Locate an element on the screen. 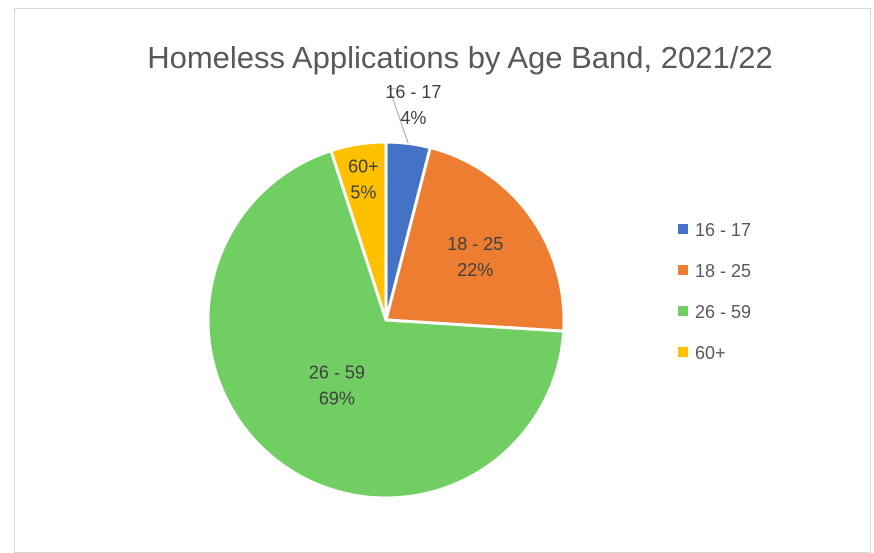 This screenshot has width=874, height=553. data-label-percent-18-25: 22% is located at coordinates (475, 270).